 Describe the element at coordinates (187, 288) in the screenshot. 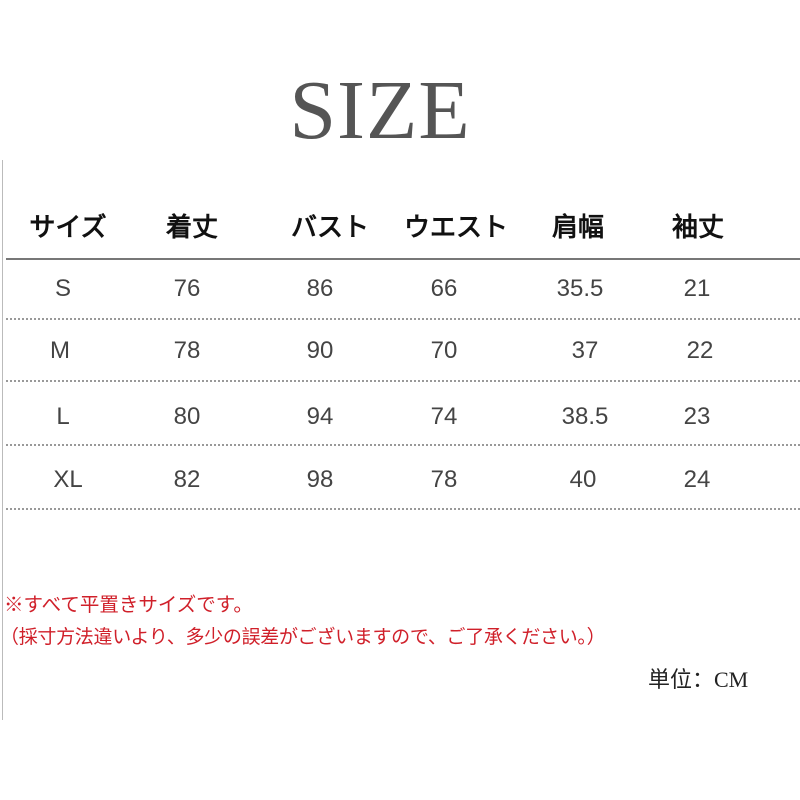

I see `table-cell: 76` at that location.